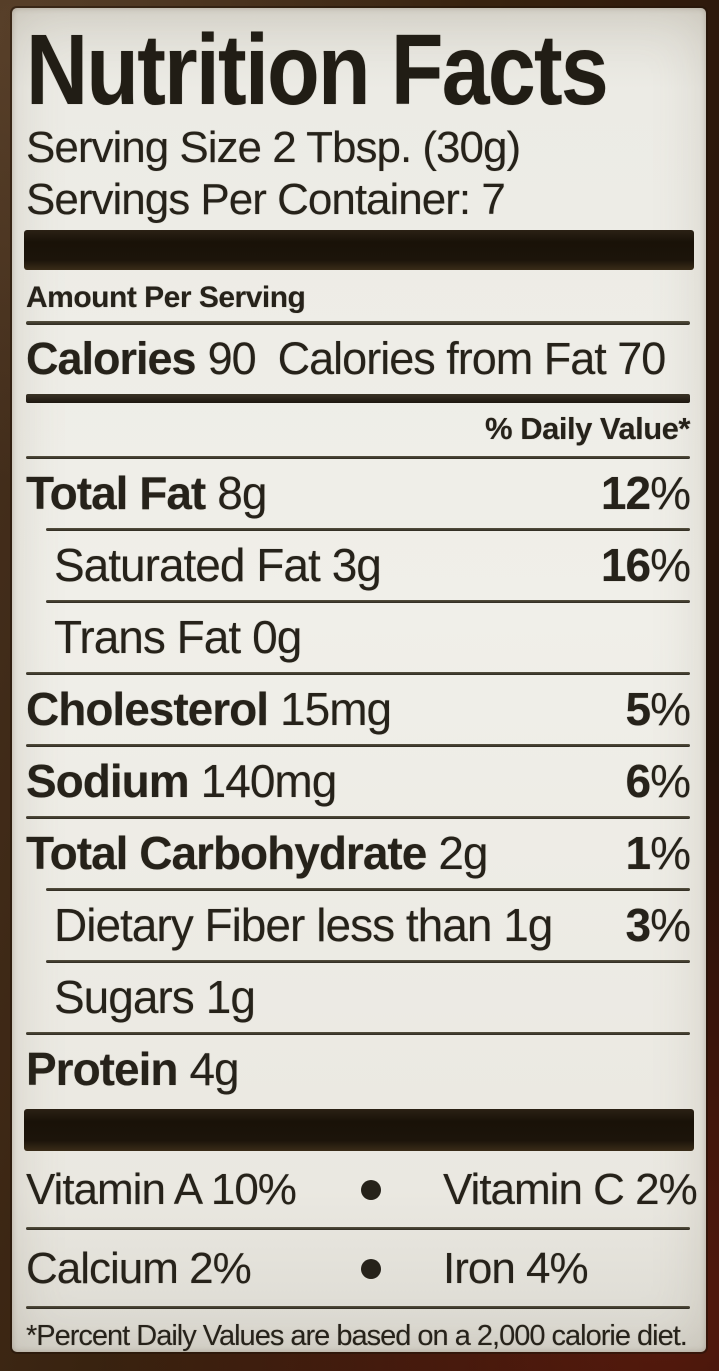 This screenshot has height=1371, width=719. Describe the element at coordinates (336, 709) in the screenshot. I see `nutrient-amount: 15mg` at that location.